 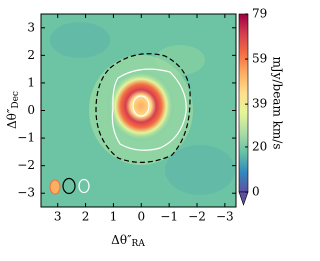 I want to click on x-tick-label: 0, so click(x=141, y=217).